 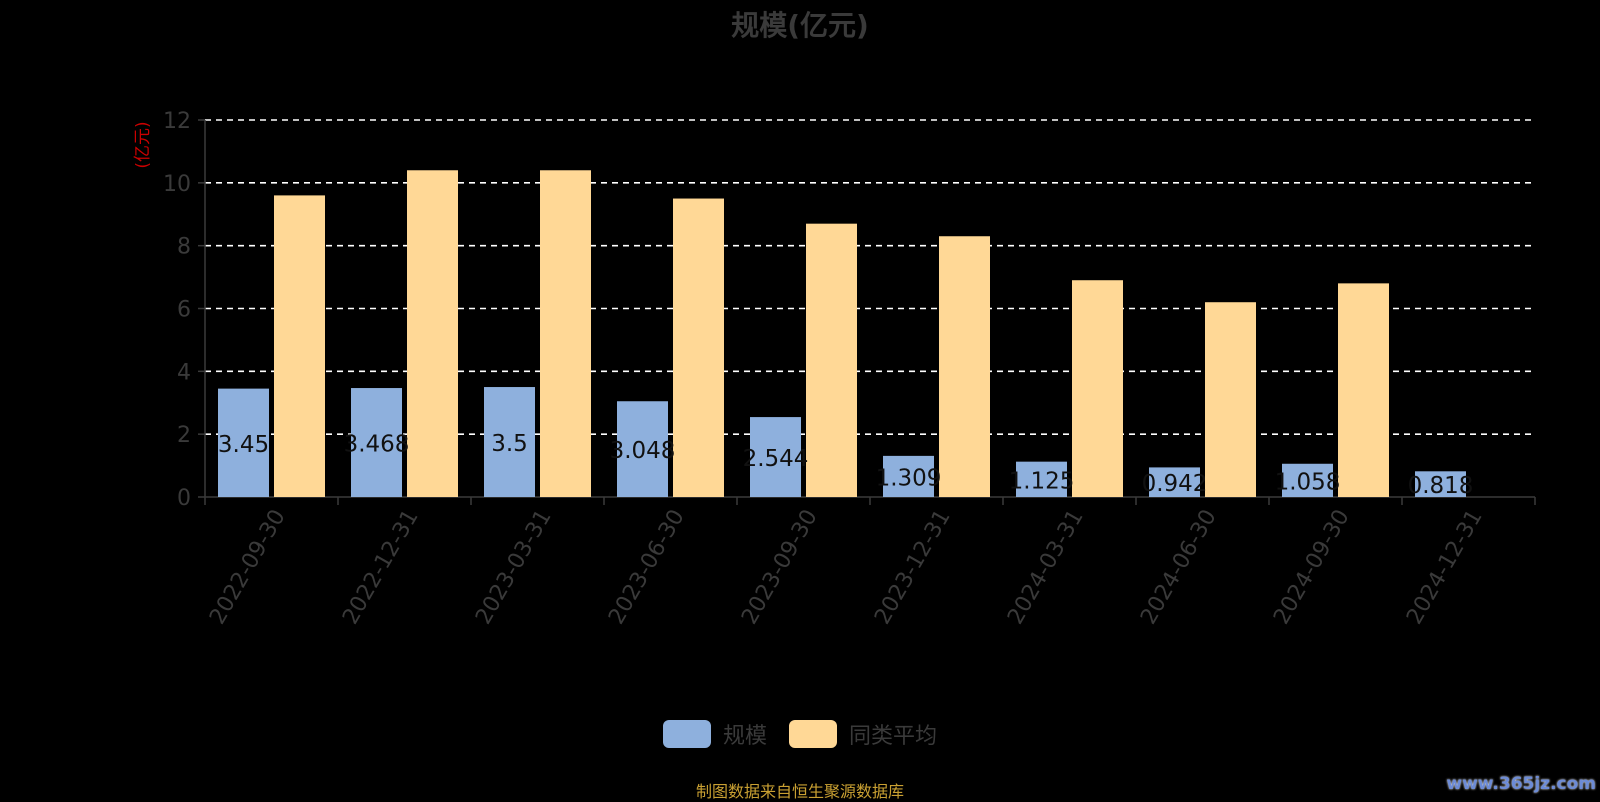 What do you see at coordinates (184, 498) in the screenshot?
I see `y-tick-label: 0` at bounding box center [184, 498].